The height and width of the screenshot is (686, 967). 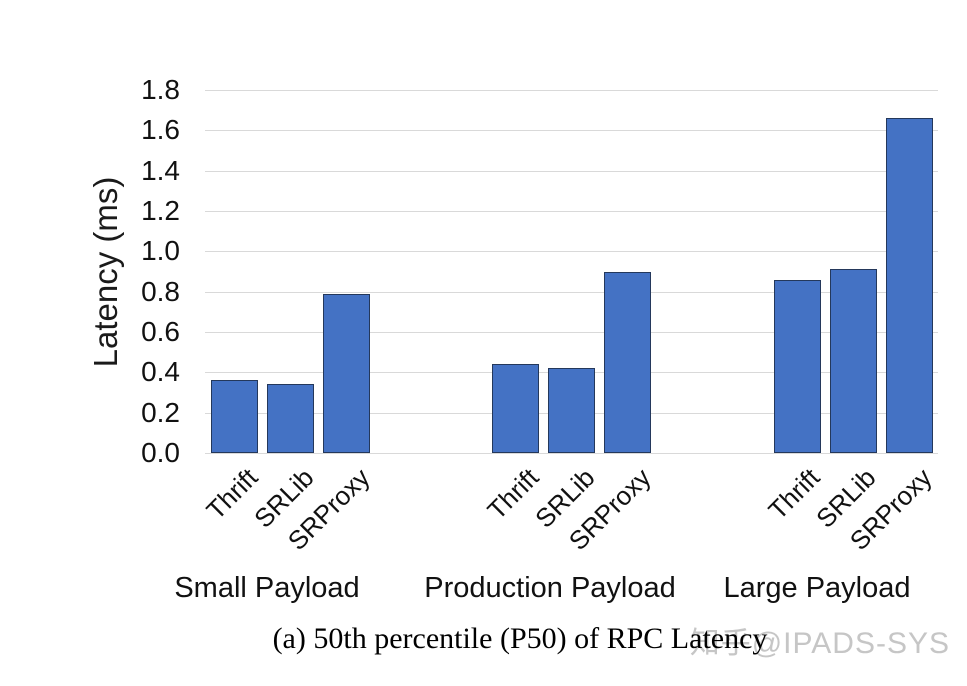 What do you see at coordinates (550, 588) in the screenshot?
I see `x-axis-group-label: Production Payload` at bounding box center [550, 588].